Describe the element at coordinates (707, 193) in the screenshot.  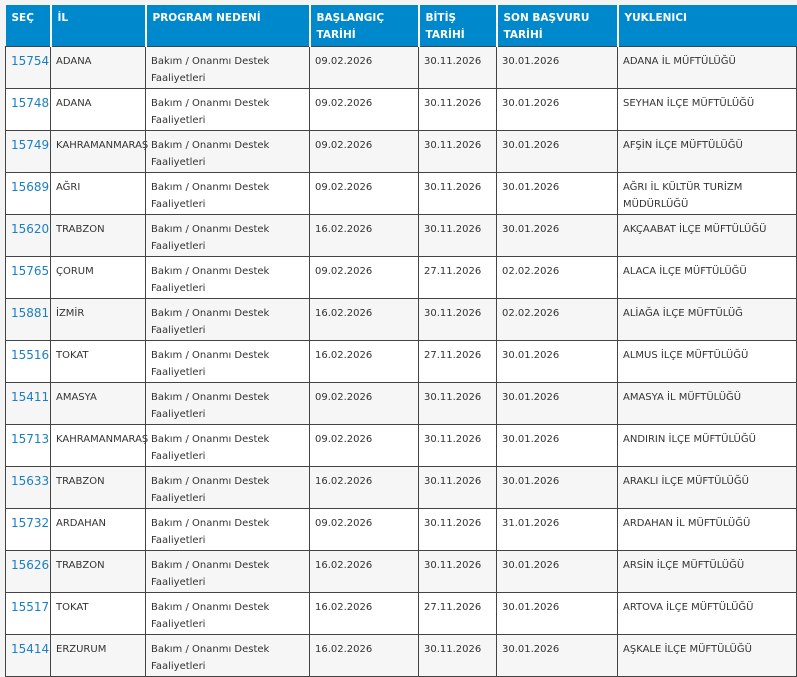
I see `cell-yuklenici: AĞRI İL KÜLTÜR TURİZM MÜDÜRLÜĞÜ` at that location.